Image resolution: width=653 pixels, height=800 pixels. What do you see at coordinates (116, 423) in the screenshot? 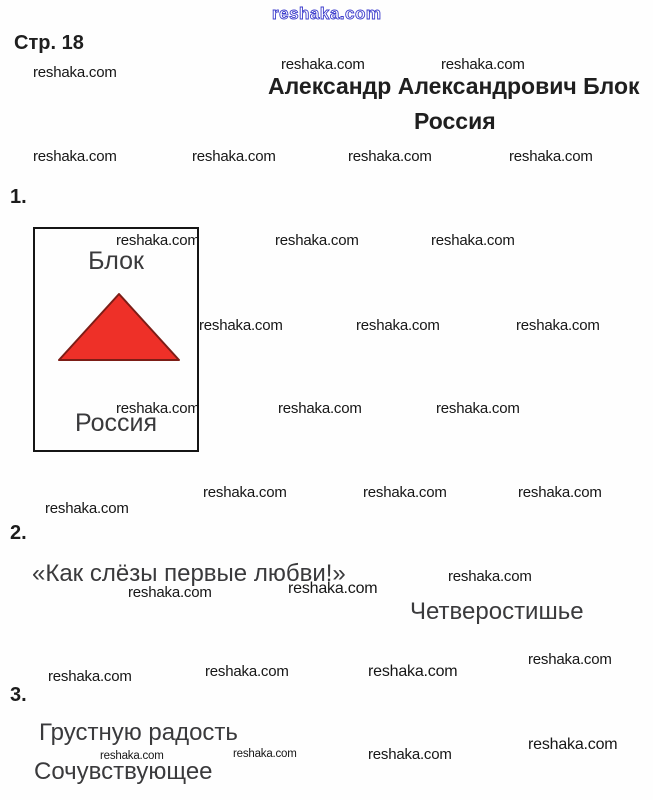
I see `card-title-word: Россия` at bounding box center [116, 423].